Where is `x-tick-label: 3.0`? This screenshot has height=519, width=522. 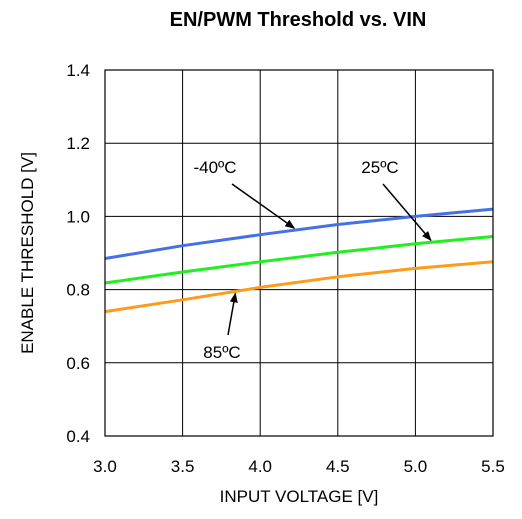 x-tick-label: 3.0 is located at coordinates (105, 466).